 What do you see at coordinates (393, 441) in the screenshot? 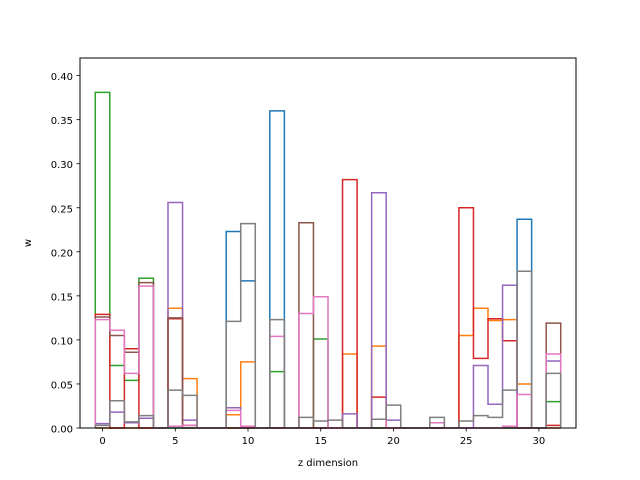
I see `x-tick-label: 20` at bounding box center [393, 441].